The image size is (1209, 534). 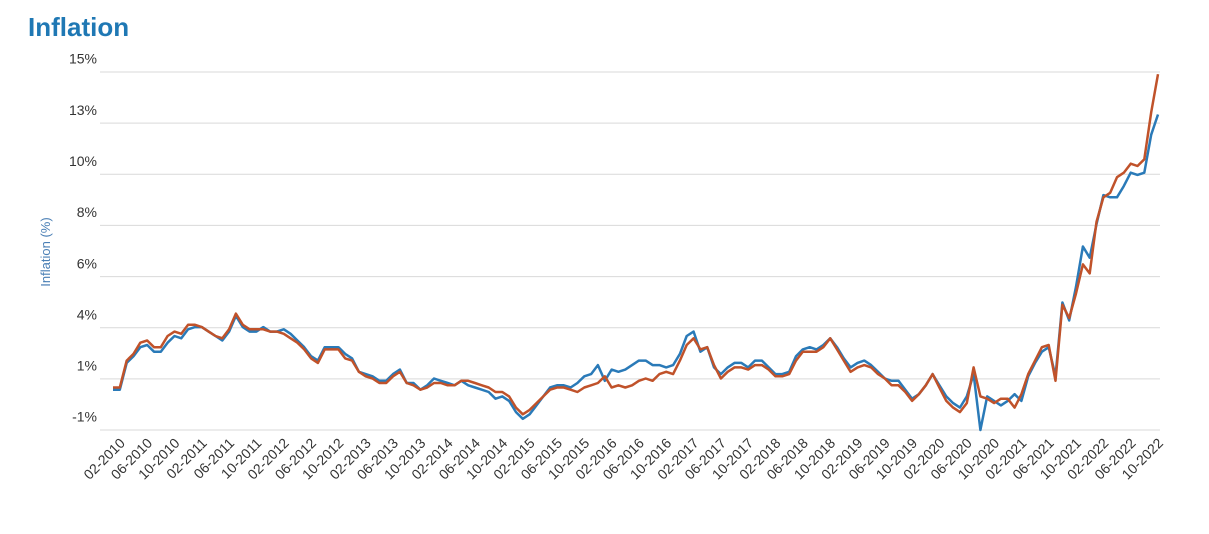 I want to click on y-tick-label: 1%, so click(x=87, y=366).